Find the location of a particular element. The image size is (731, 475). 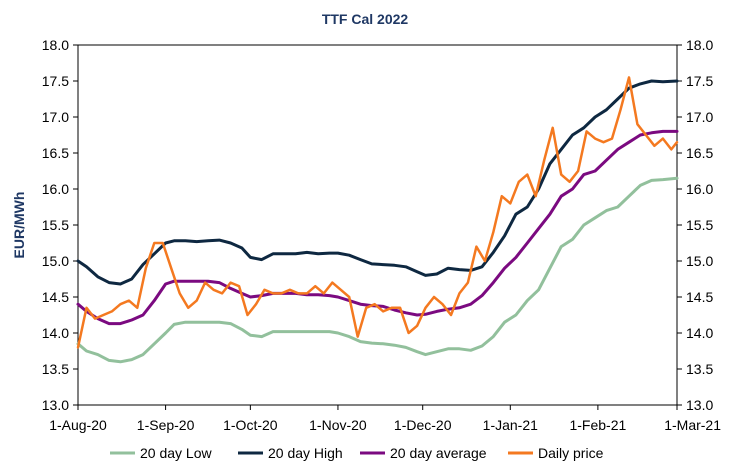

y-tick-label-left: 18.0 is located at coordinates (55, 45).